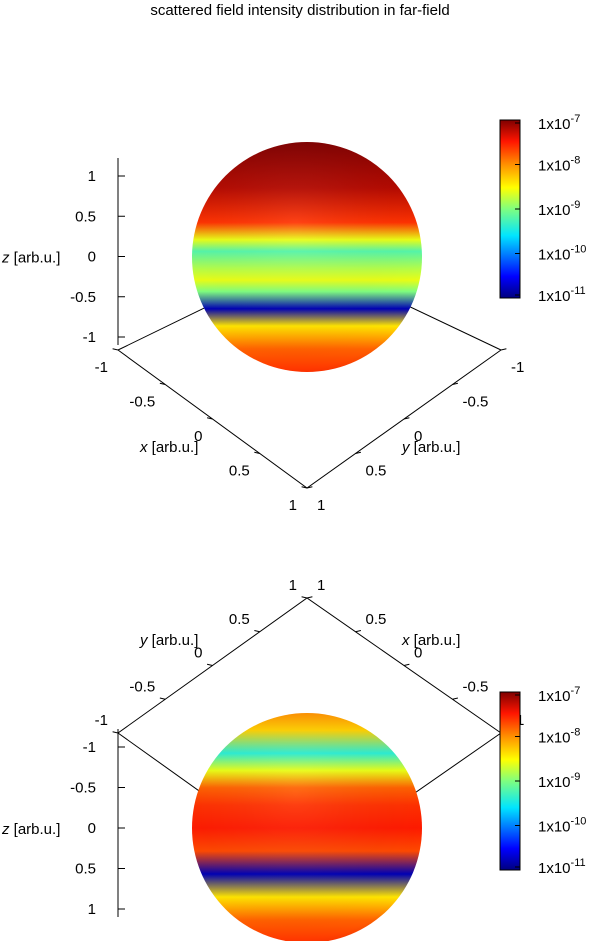  What do you see at coordinates (309, 665) in the screenshot?
I see `base-back-edges` at bounding box center [309, 665].